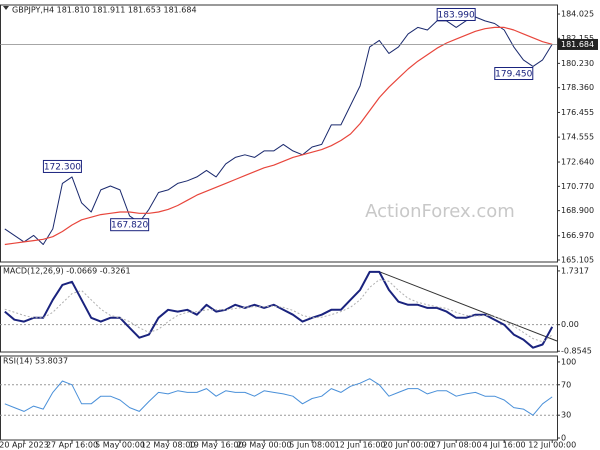 This screenshot has height=450, width=600. Describe the element at coordinates (566, 415) in the screenshot. I see `y-tick-label: 30` at that location.